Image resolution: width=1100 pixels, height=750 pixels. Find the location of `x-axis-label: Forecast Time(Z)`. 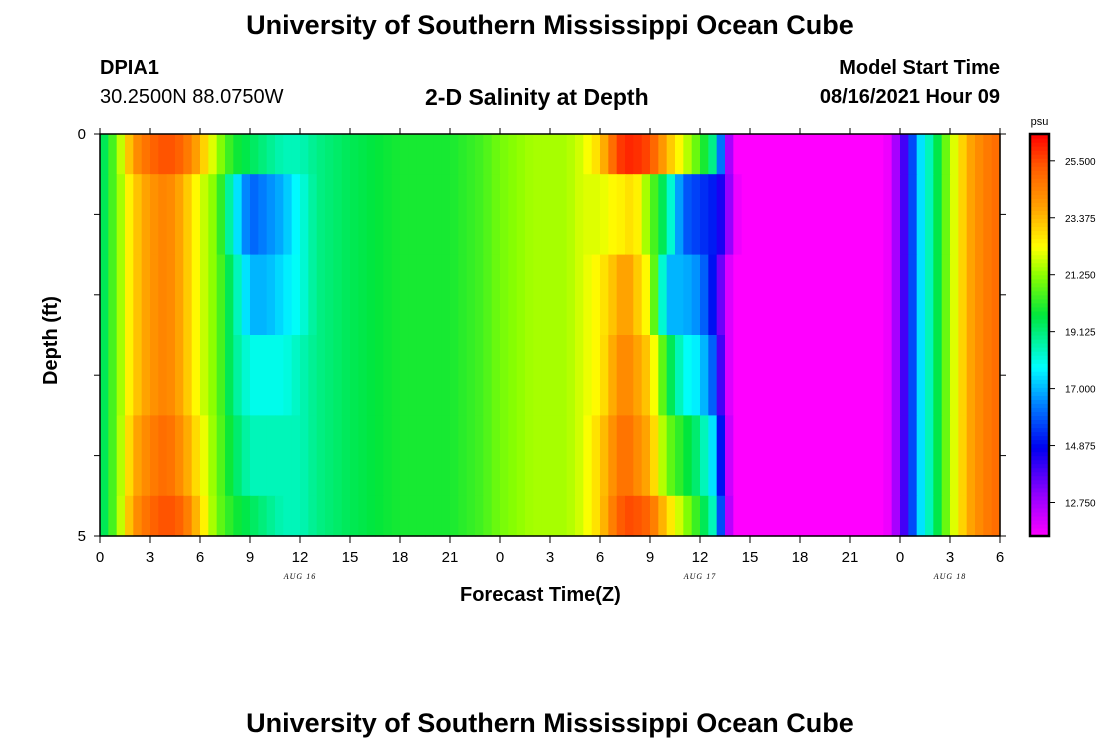

x-axis-label: Forecast Time(Z) is located at coordinates (540, 595).